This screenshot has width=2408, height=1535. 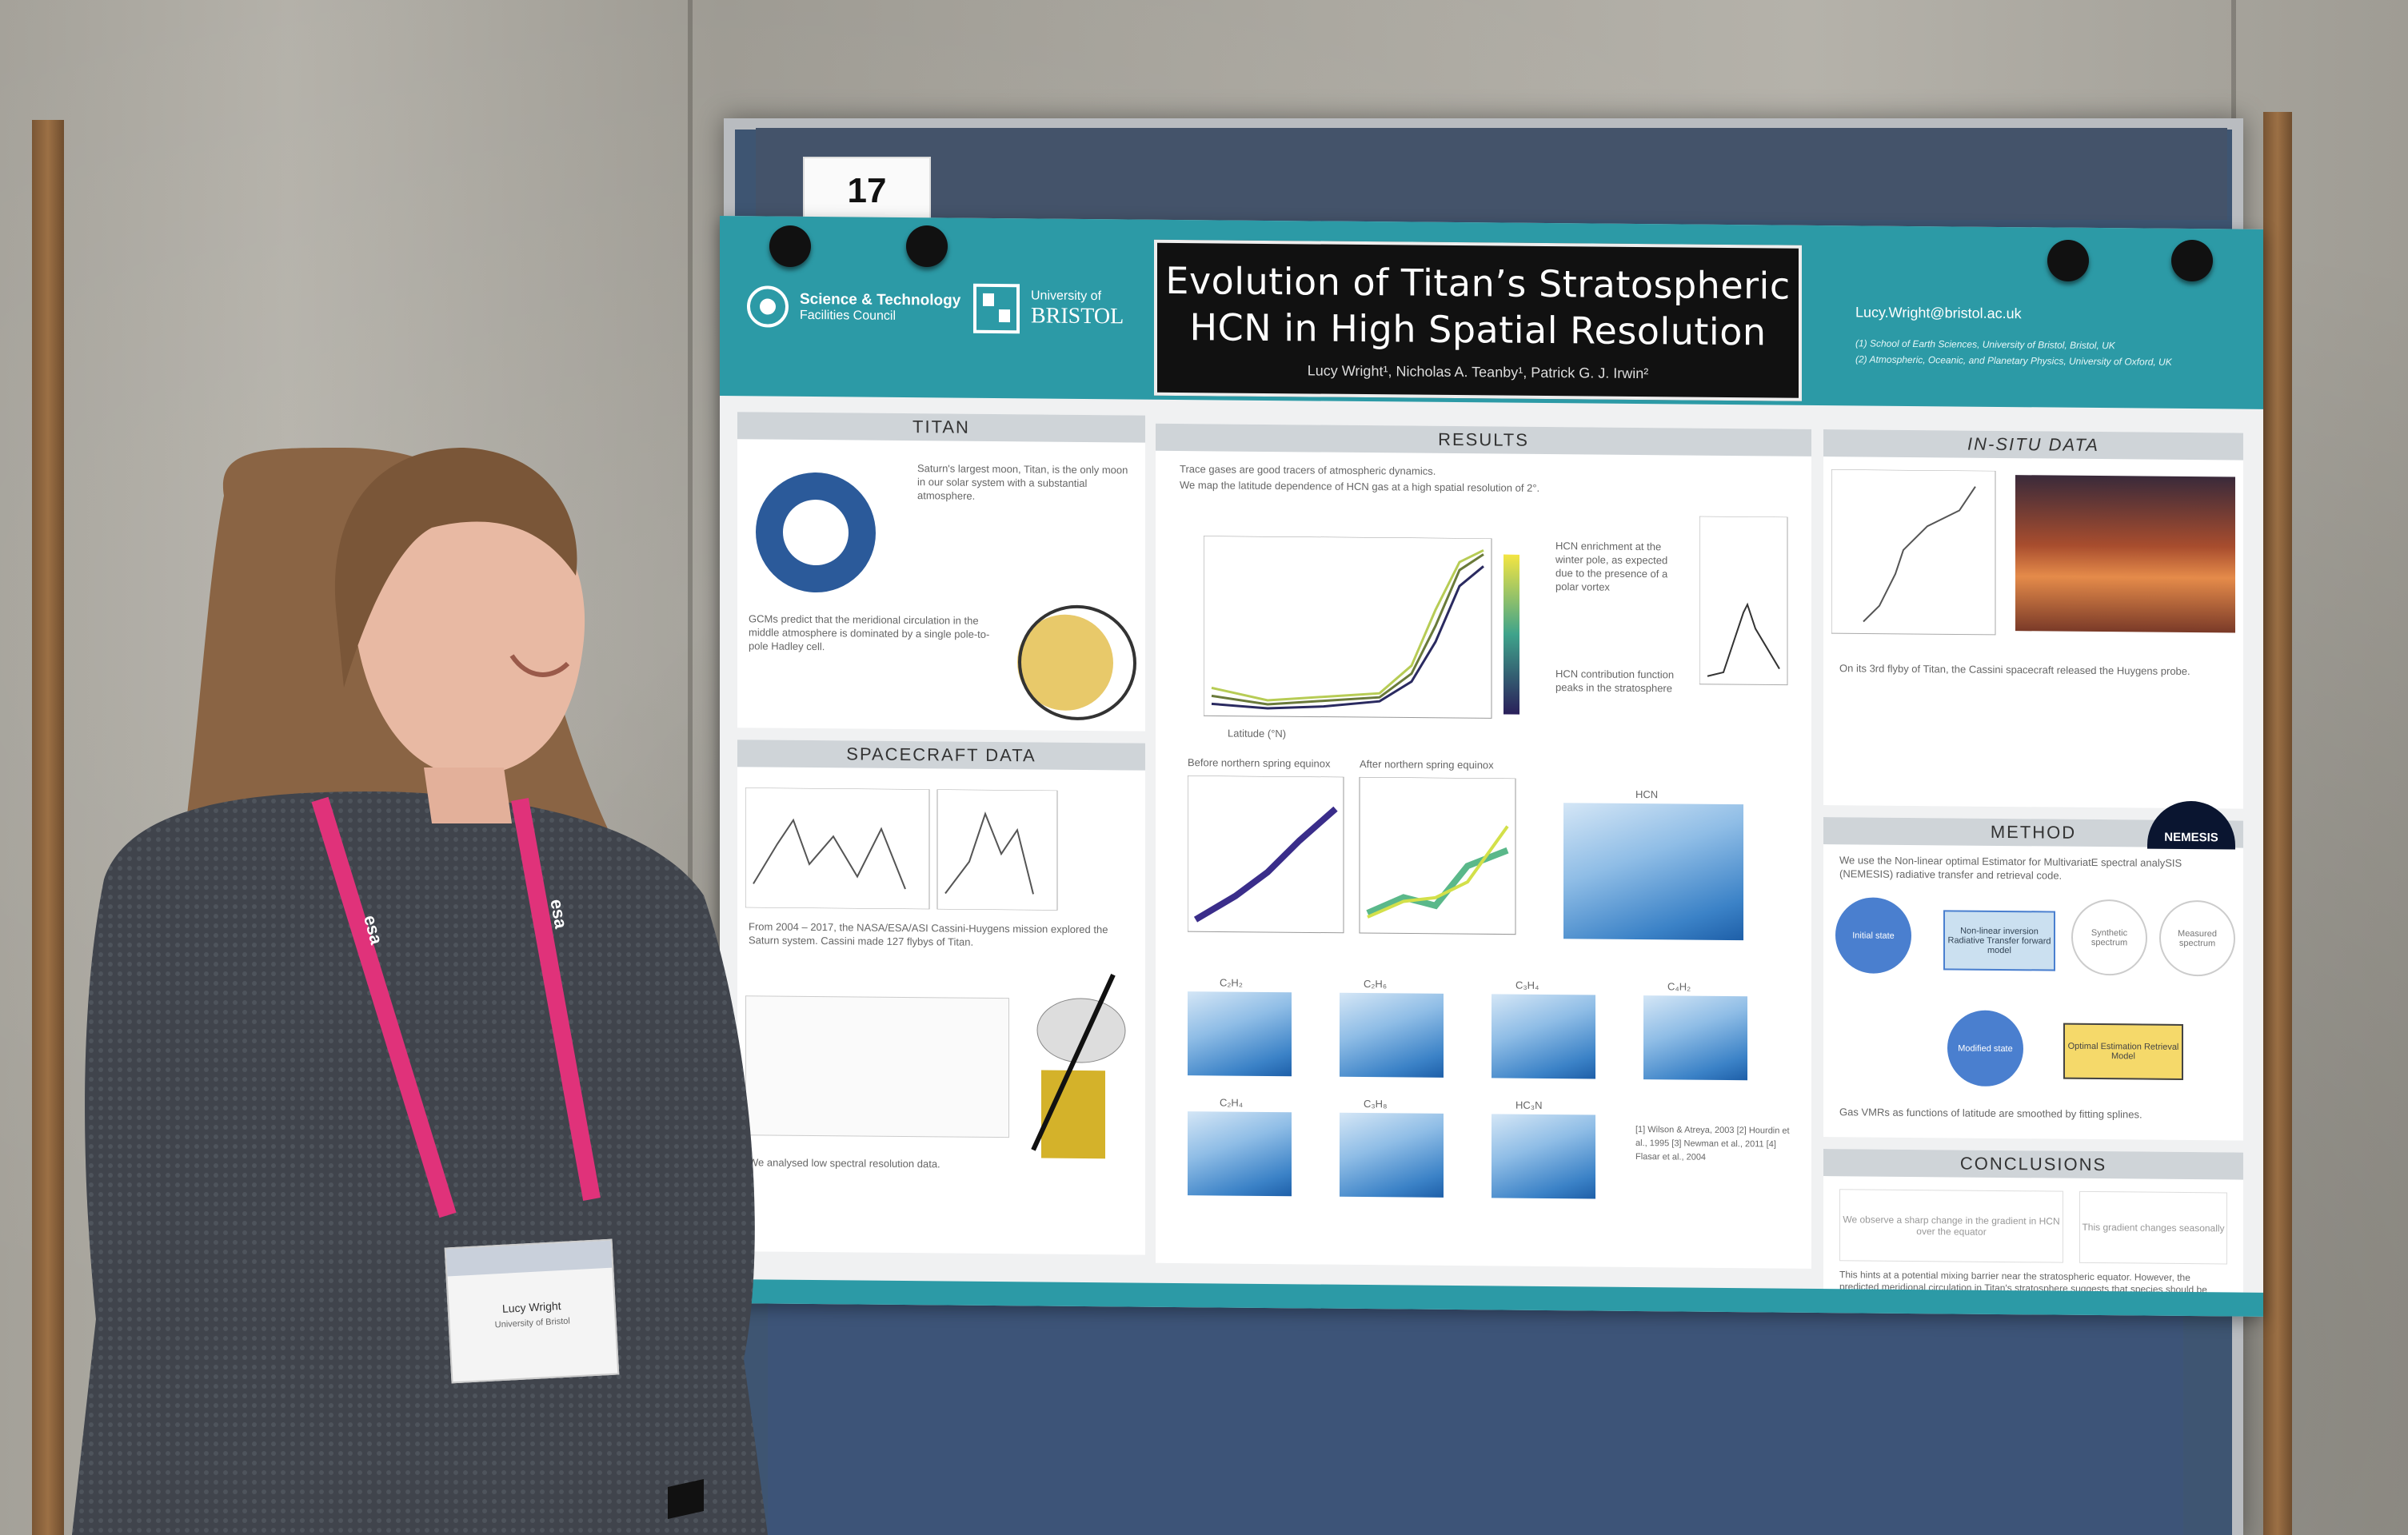 What do you see at coordinates (1529, 1104) in the screenshot?
I see `heatmap-label: HC₃N` at bounding box center [1529, 1104].